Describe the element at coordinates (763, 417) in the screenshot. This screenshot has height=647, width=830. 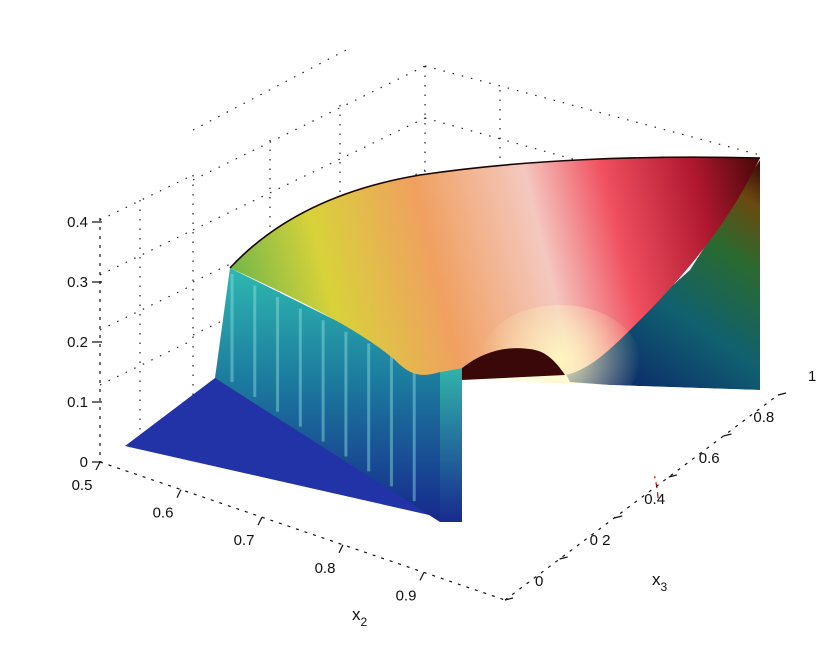
I see `x3-tick-label: 0.8` at that location.